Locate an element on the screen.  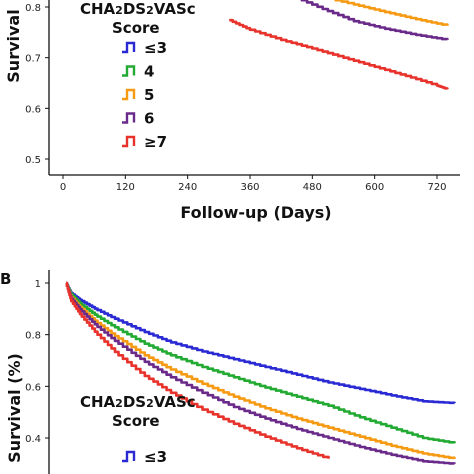
panel-a-series is located at coordinates (339, 45).